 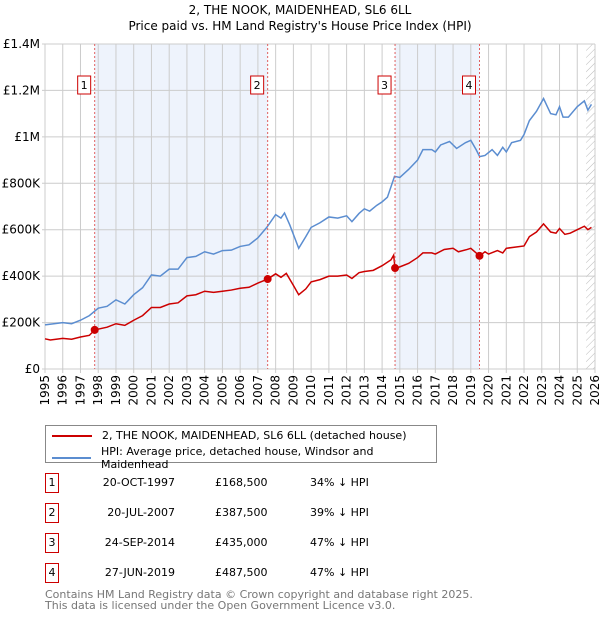 What do you see at coordinates (293, 390) in the screenshot?
I see `x-tick-label: 2009` at bounding box center [293, 390].